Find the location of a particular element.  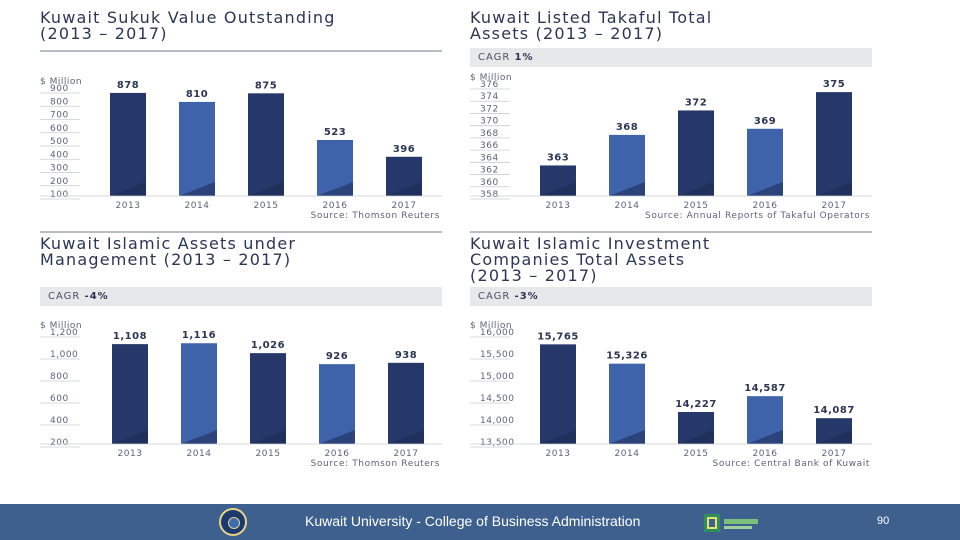

data-label: 14,227 is located at coordinates (696, 404).